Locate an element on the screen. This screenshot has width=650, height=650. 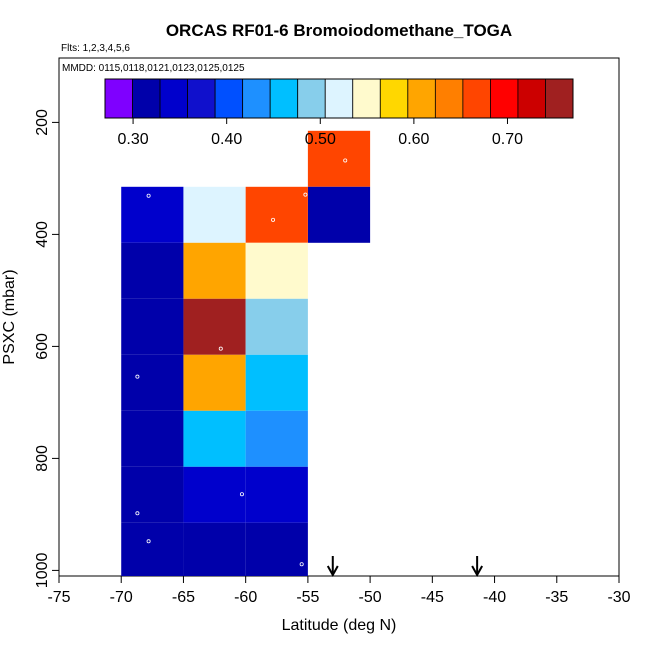
dates-label: MMDD: 0115,0118,0121,0123,0125,0125 is located at coordinates (153, 68).